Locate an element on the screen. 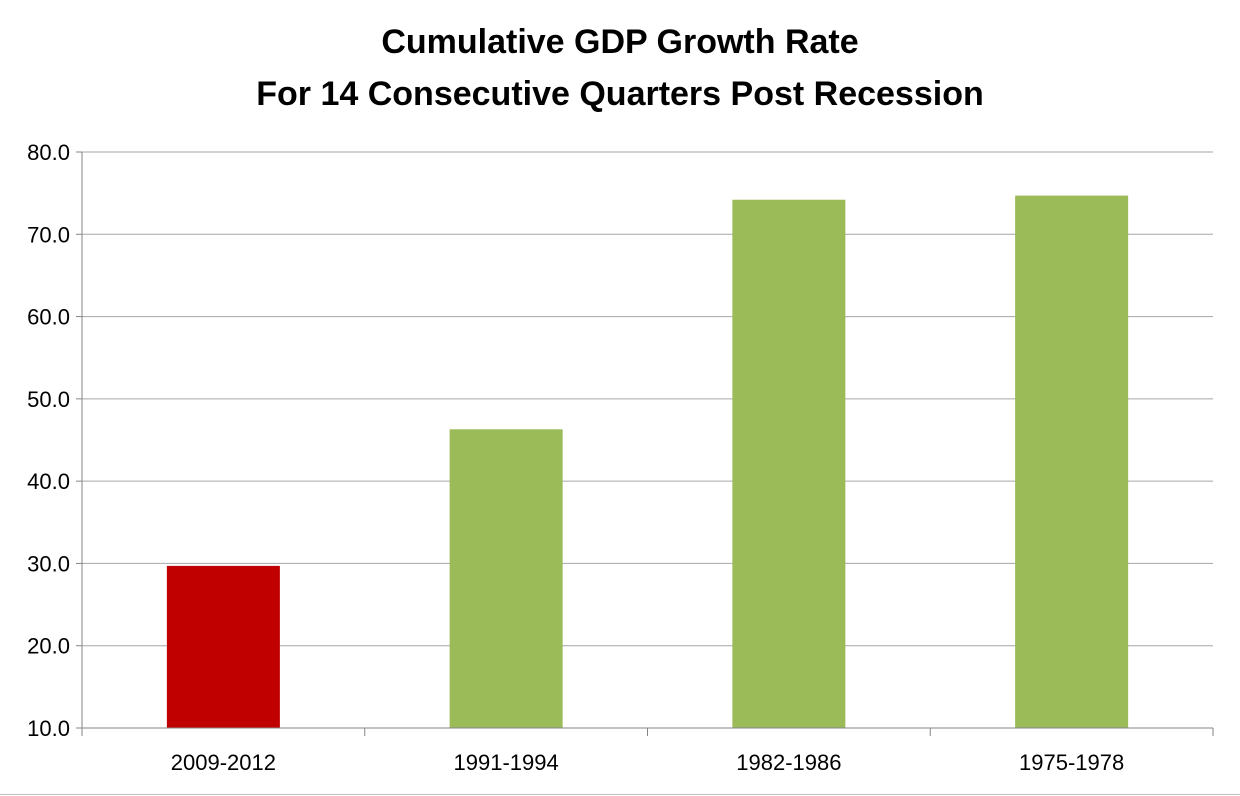 The image size is (1240, 796). bar-1975-1978 is located at coordinates (1072, 461).